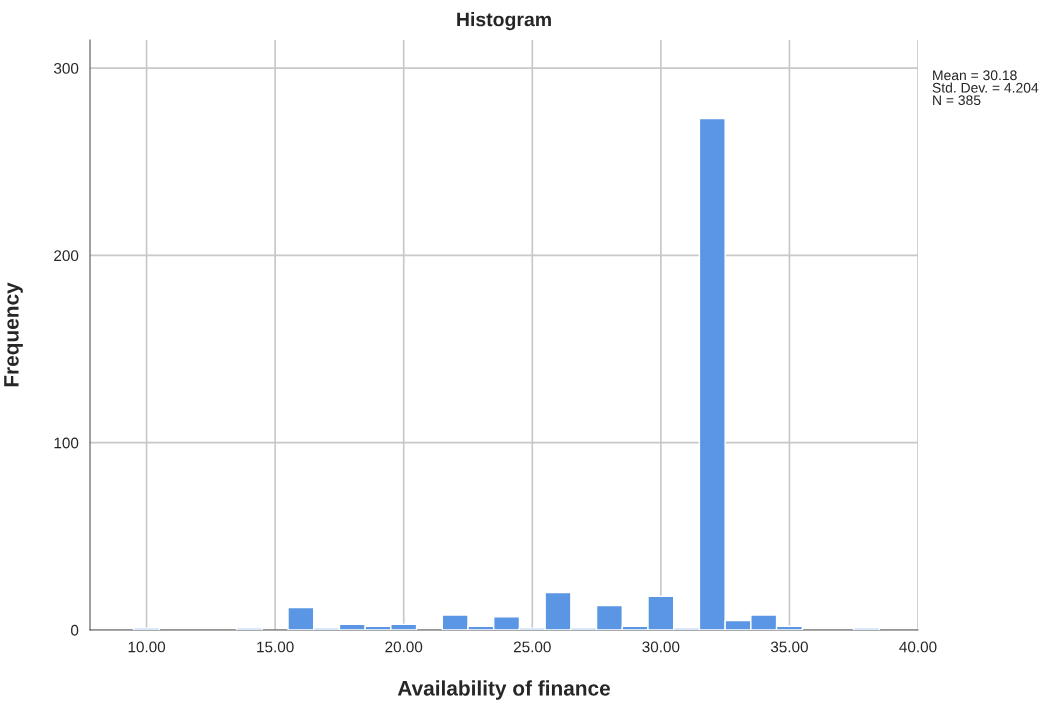 The height and width of the screenshot is (705, 1061). Describe the element at coordinates (147, 647) in the screenshot. I see `x-tick-label: 10.00` at that location.